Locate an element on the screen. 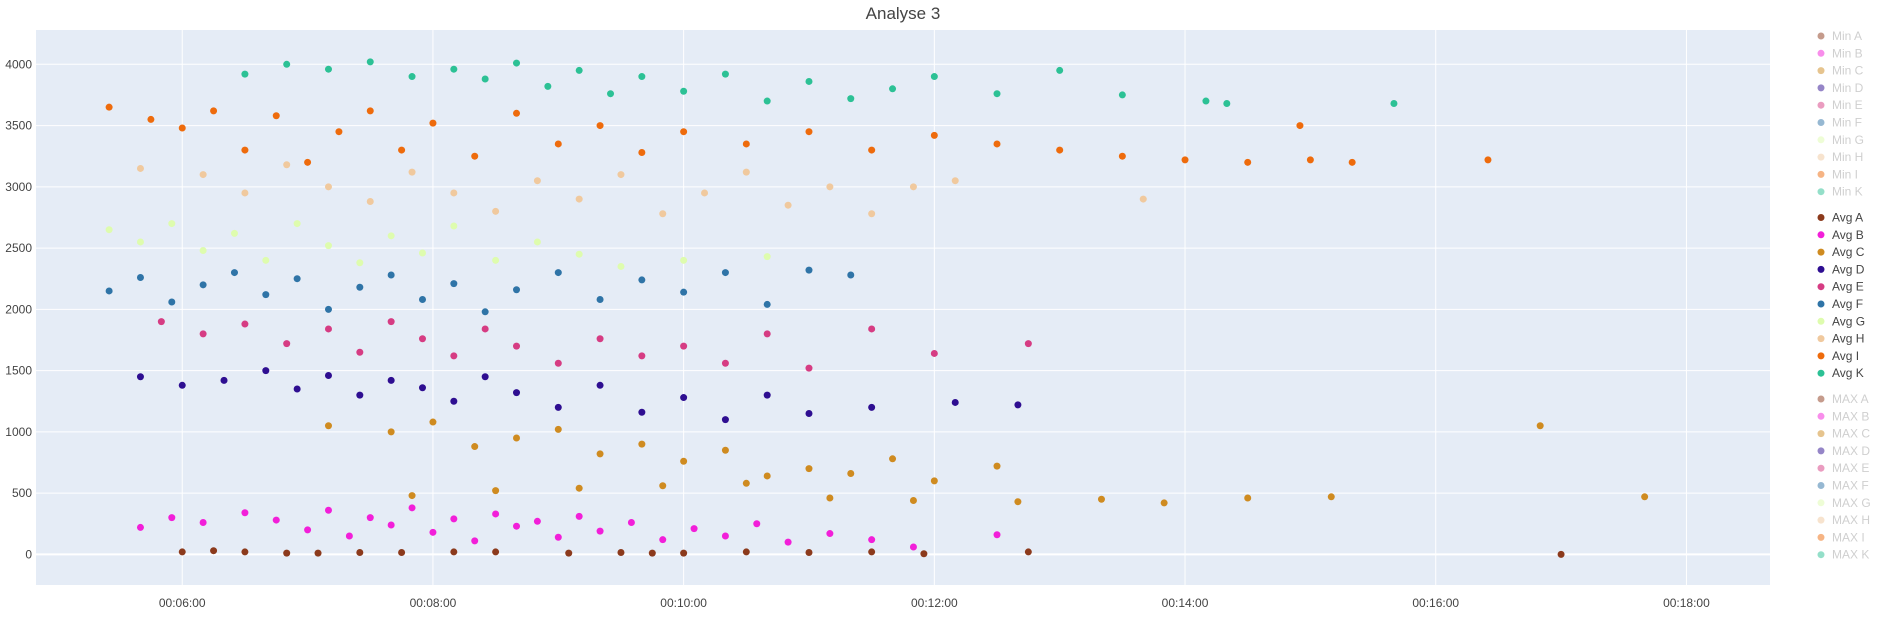  legend-item-avg-c: Avg C is located at coordinates (1841, 252).